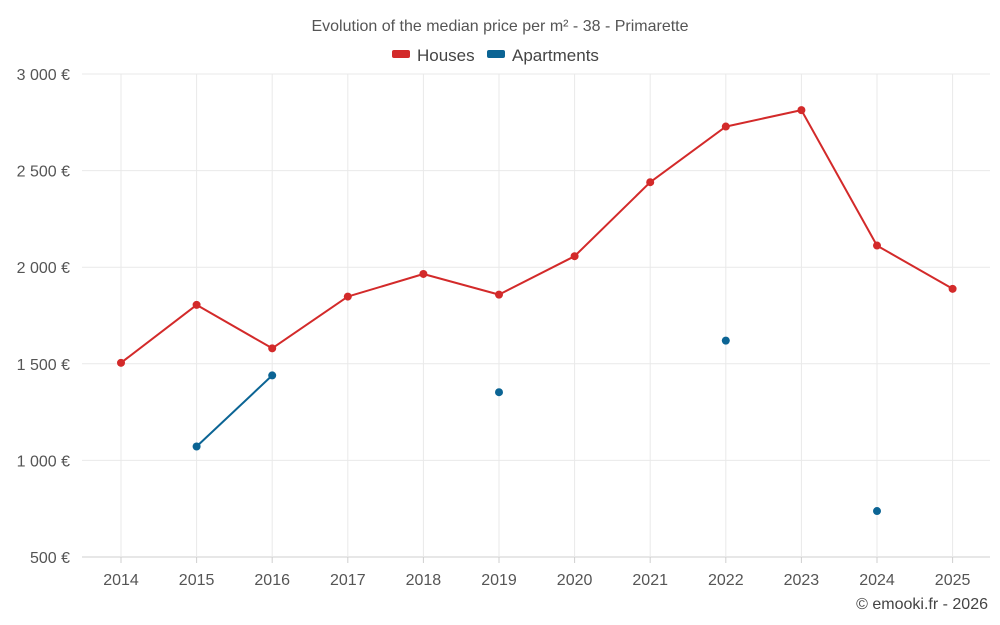  Describe the element at coordinates (499, 294) in the screenshot. I see `data-point-houses-2019` at that location.